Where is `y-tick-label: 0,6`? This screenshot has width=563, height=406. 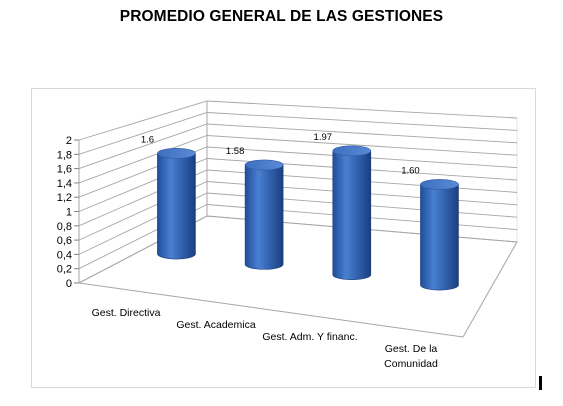
y-tick-label: 0,6 is located at coordinates (64, 241).